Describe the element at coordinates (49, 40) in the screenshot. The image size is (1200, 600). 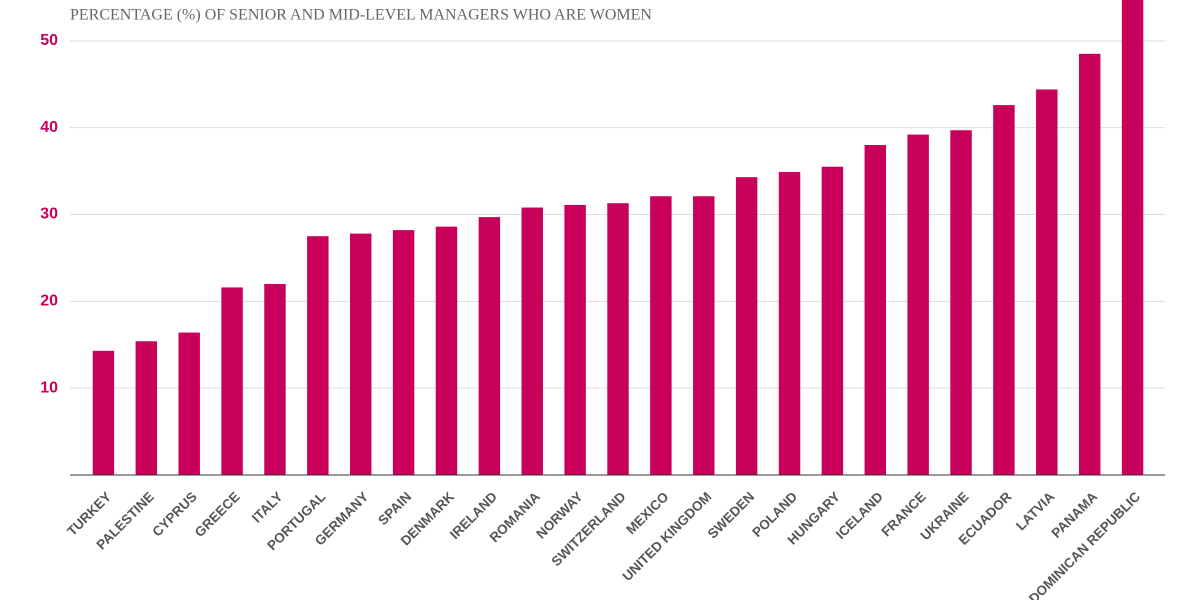
I see `y-tick-label: 50` at that location.